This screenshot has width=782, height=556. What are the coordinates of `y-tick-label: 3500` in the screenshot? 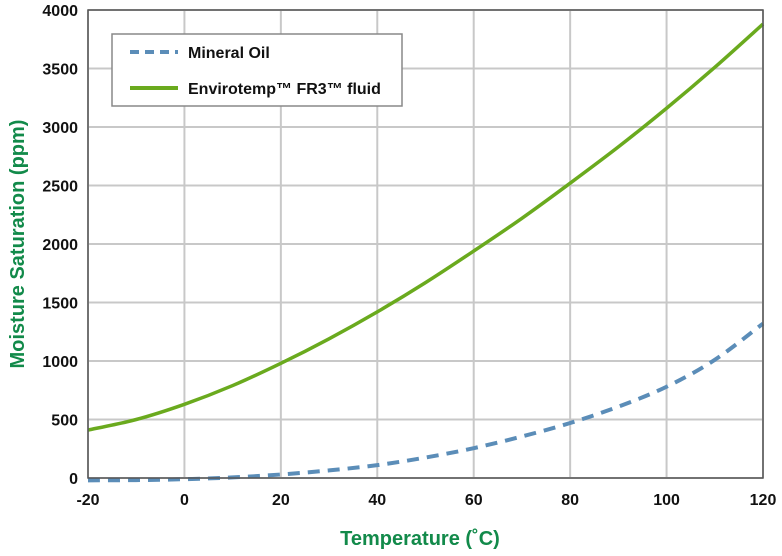 It's located at (60, 70).